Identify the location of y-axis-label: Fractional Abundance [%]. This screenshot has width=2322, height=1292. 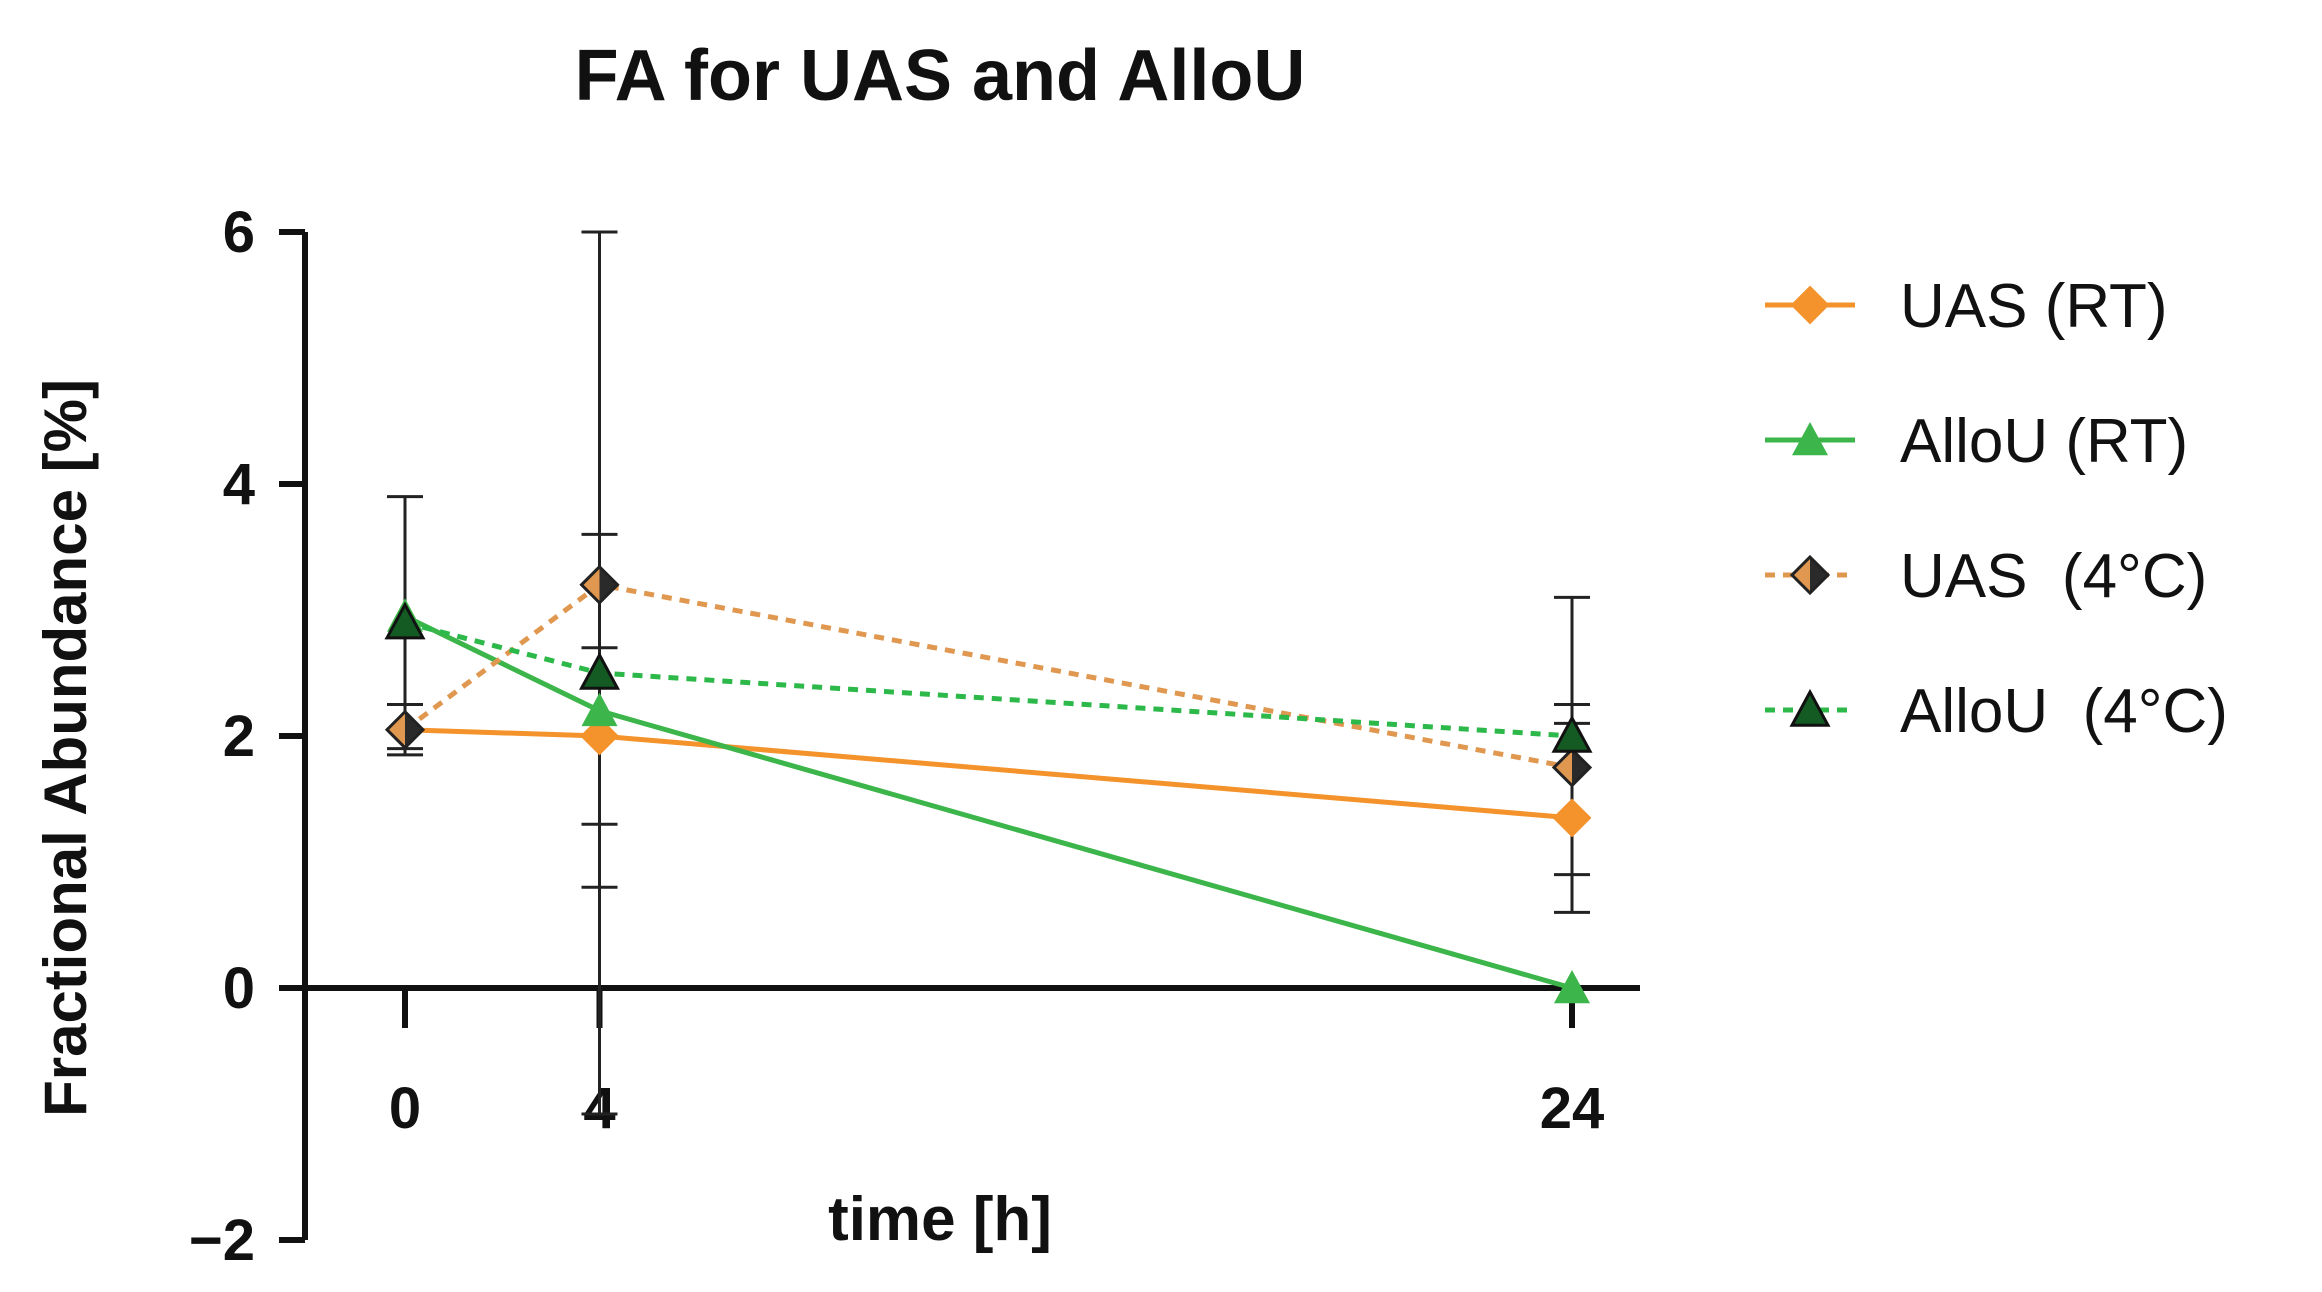
(65, 748).